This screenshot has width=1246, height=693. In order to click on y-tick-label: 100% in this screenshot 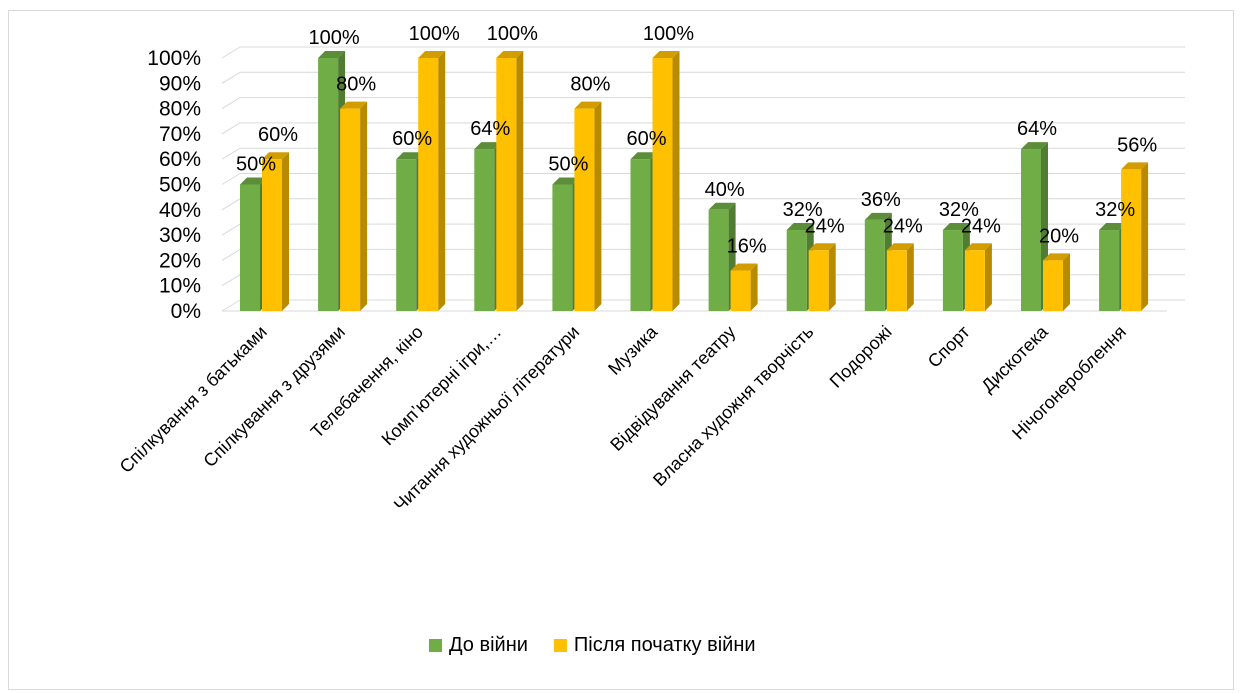, I will do `click(174, 58)`.